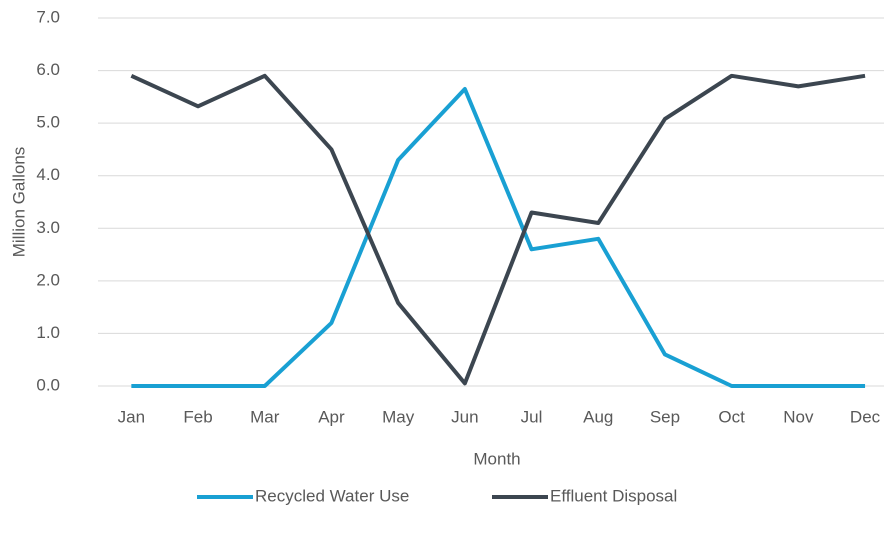  What do you see at coordinates (265, 416) in the screenshot?
I see `x-tick-label: Mar` at bounding box center [265, 416].